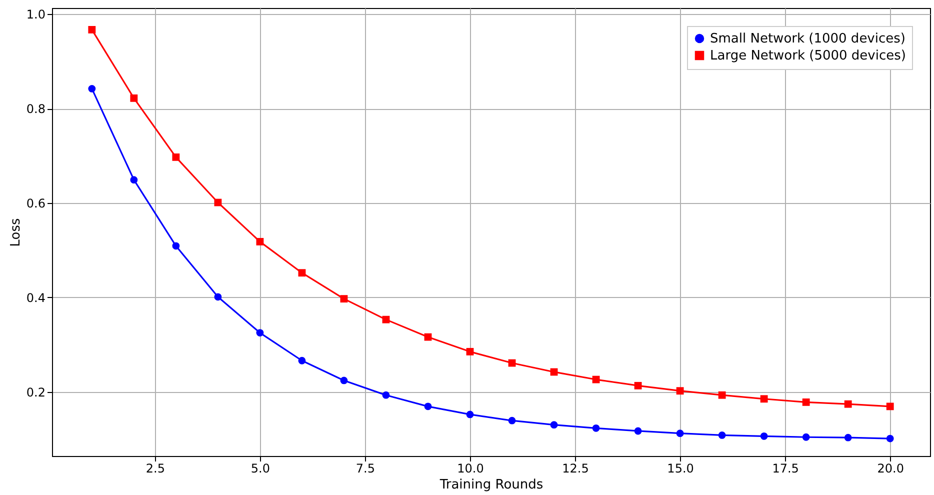 The height and width of the screenshot is (495, 934). Describe the element at coordinates (808, 39) in the screenshot. I see `legend-label: Small Network (1000 devices)` at that location.